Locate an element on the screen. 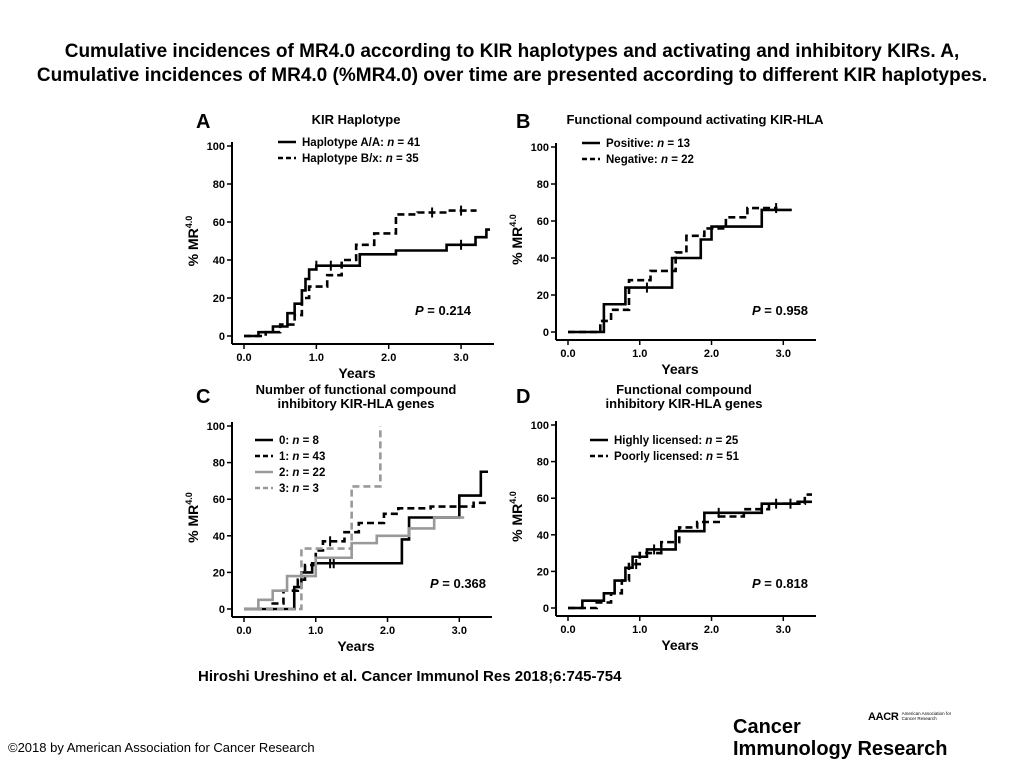 This screenshot has width=1024, height=768. panel-letter: B is located at coordinates (523, 122).